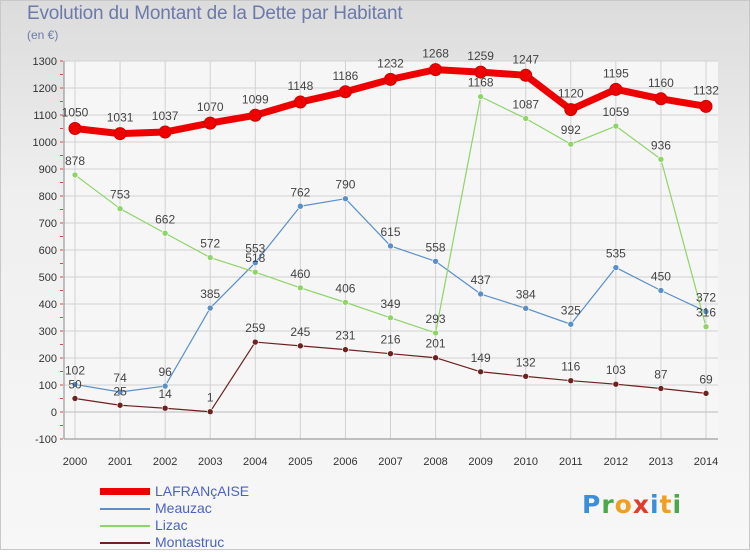  I want to click on legend-swatch-lizac, so click(125, 526).